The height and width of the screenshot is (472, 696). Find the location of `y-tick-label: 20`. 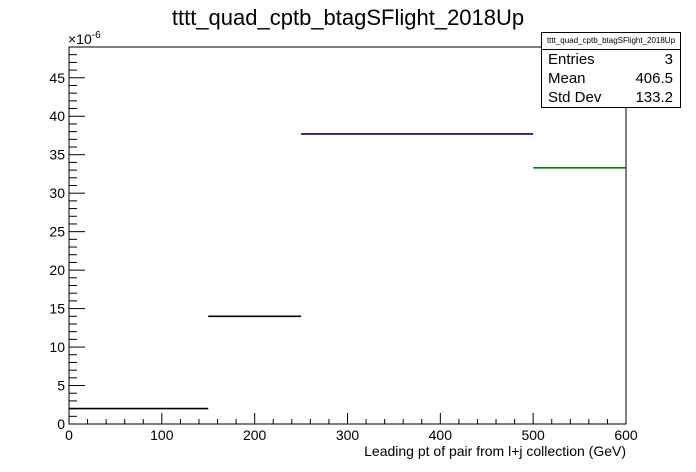

y-tick-label: 20 is located at coordinates (57, 270).